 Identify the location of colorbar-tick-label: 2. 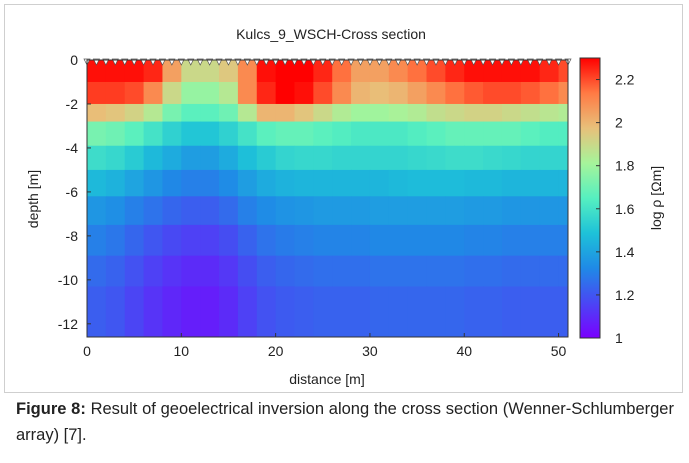
(619, 123).